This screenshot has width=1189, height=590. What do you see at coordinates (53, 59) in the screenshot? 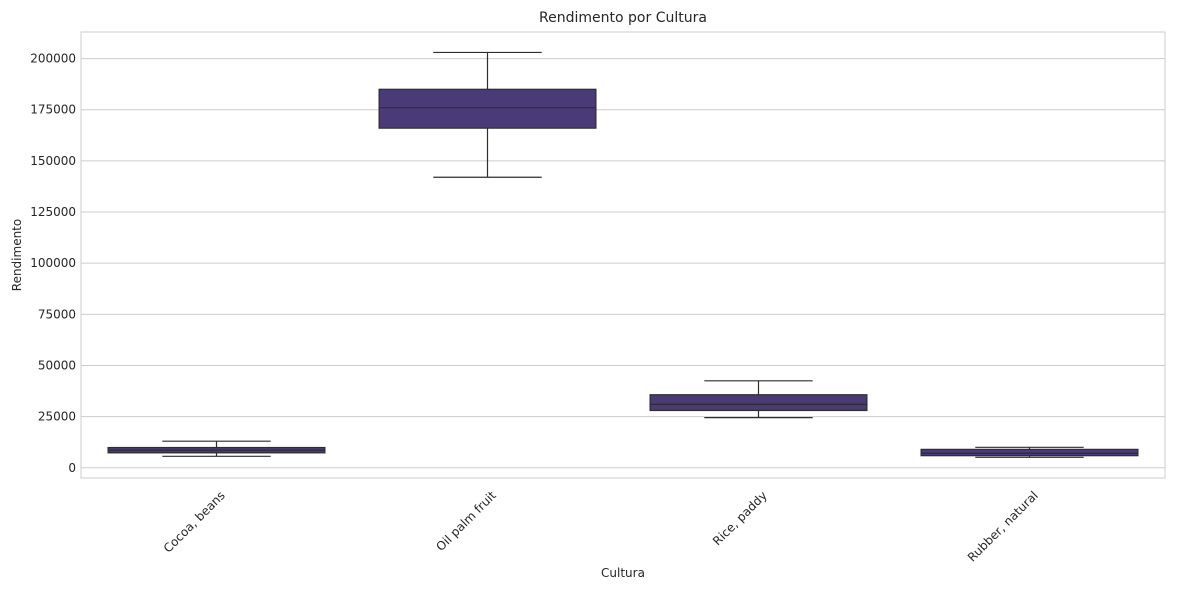
I see `y-tick-label: 200000` at bounding box center [53, 59].